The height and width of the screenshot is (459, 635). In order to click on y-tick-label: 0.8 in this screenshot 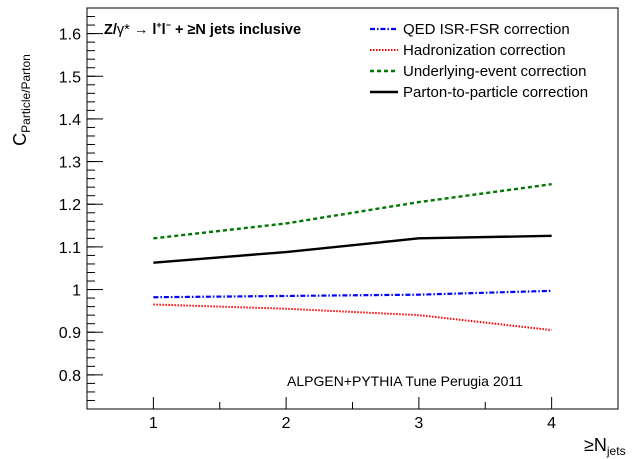, I will do `click(70, 376)`.